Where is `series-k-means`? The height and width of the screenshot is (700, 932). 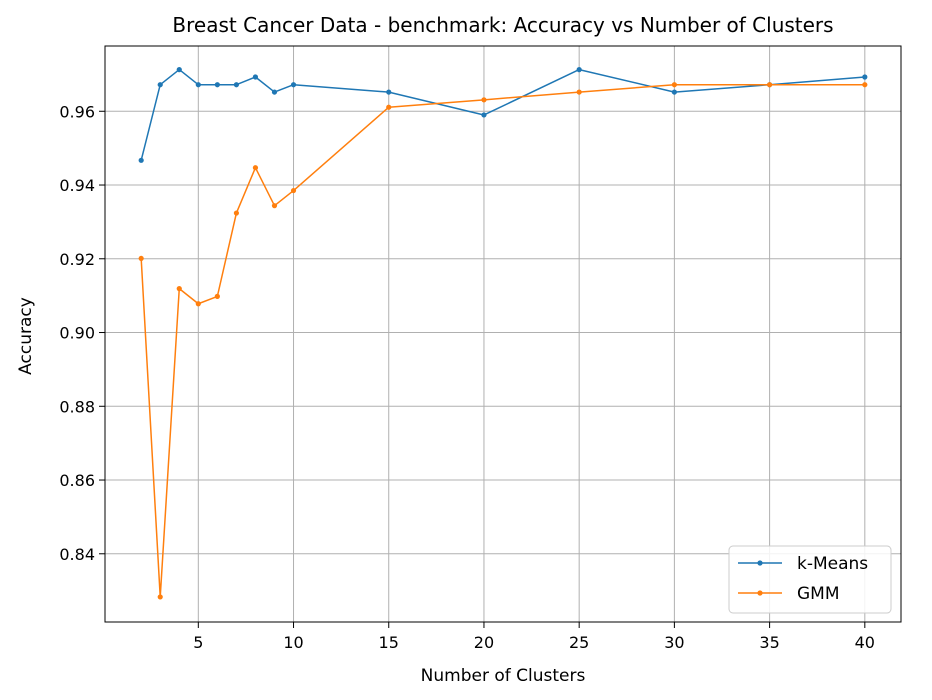 series-k-means is located at coordinates (503, 115).